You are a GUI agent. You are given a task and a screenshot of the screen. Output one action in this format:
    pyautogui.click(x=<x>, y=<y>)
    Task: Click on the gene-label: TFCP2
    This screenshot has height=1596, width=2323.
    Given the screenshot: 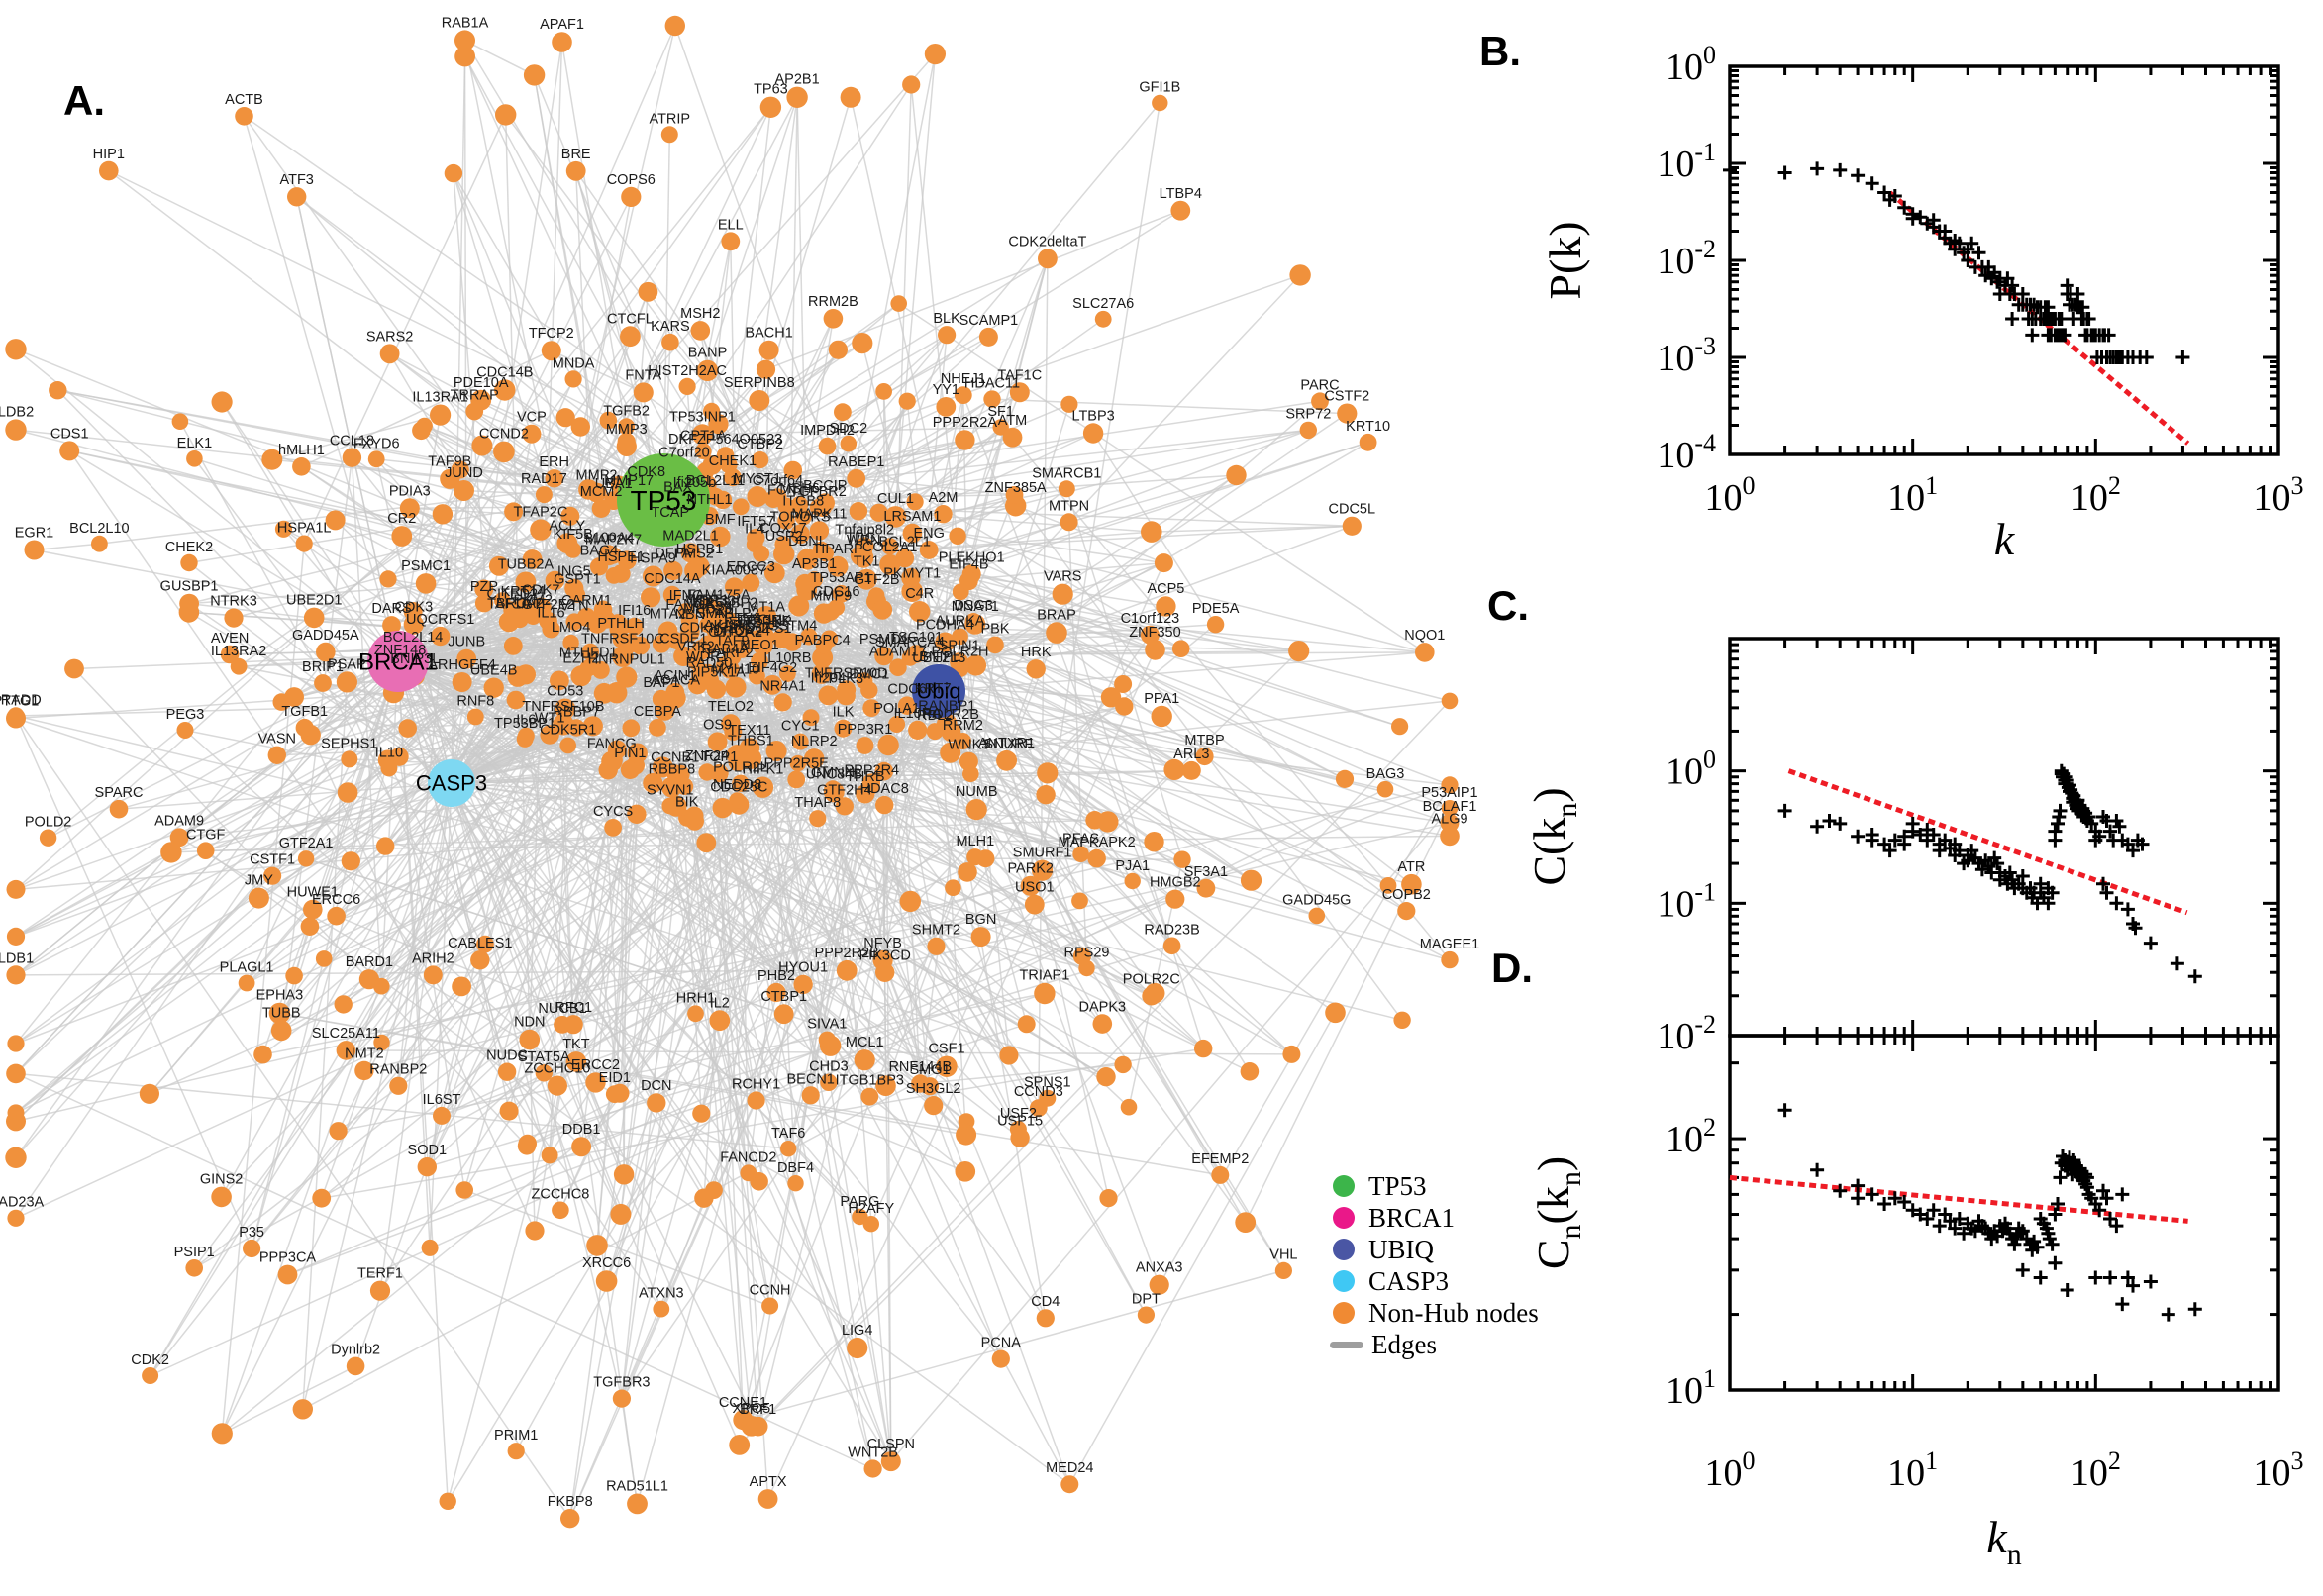 What is the action you would take?
    pyautogui.click(x=552, y=334)
    